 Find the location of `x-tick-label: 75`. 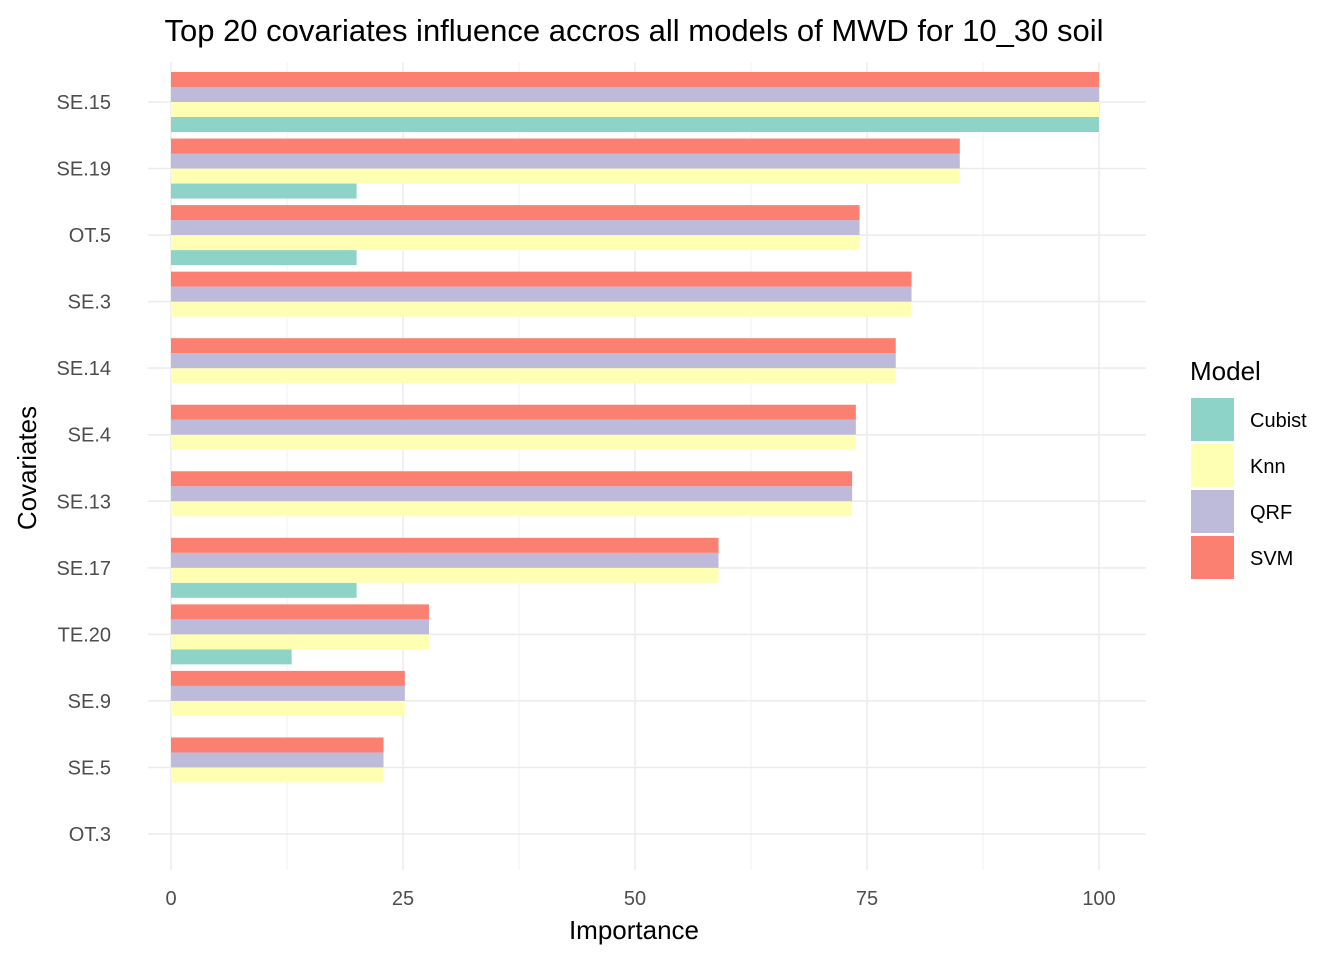

x-tick-label: 75 is located at coordinates (867, 899).